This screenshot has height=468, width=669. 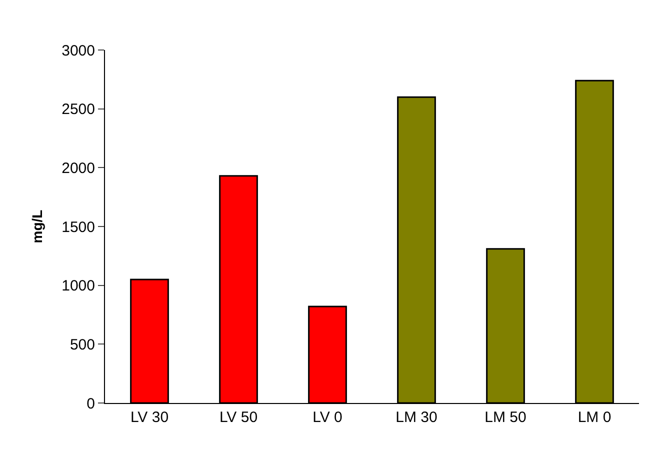 What do you see at coordinates (327, 417) in the screenshot?
I see `x-tick-label: LV 0` at bounding box center [327, 417].